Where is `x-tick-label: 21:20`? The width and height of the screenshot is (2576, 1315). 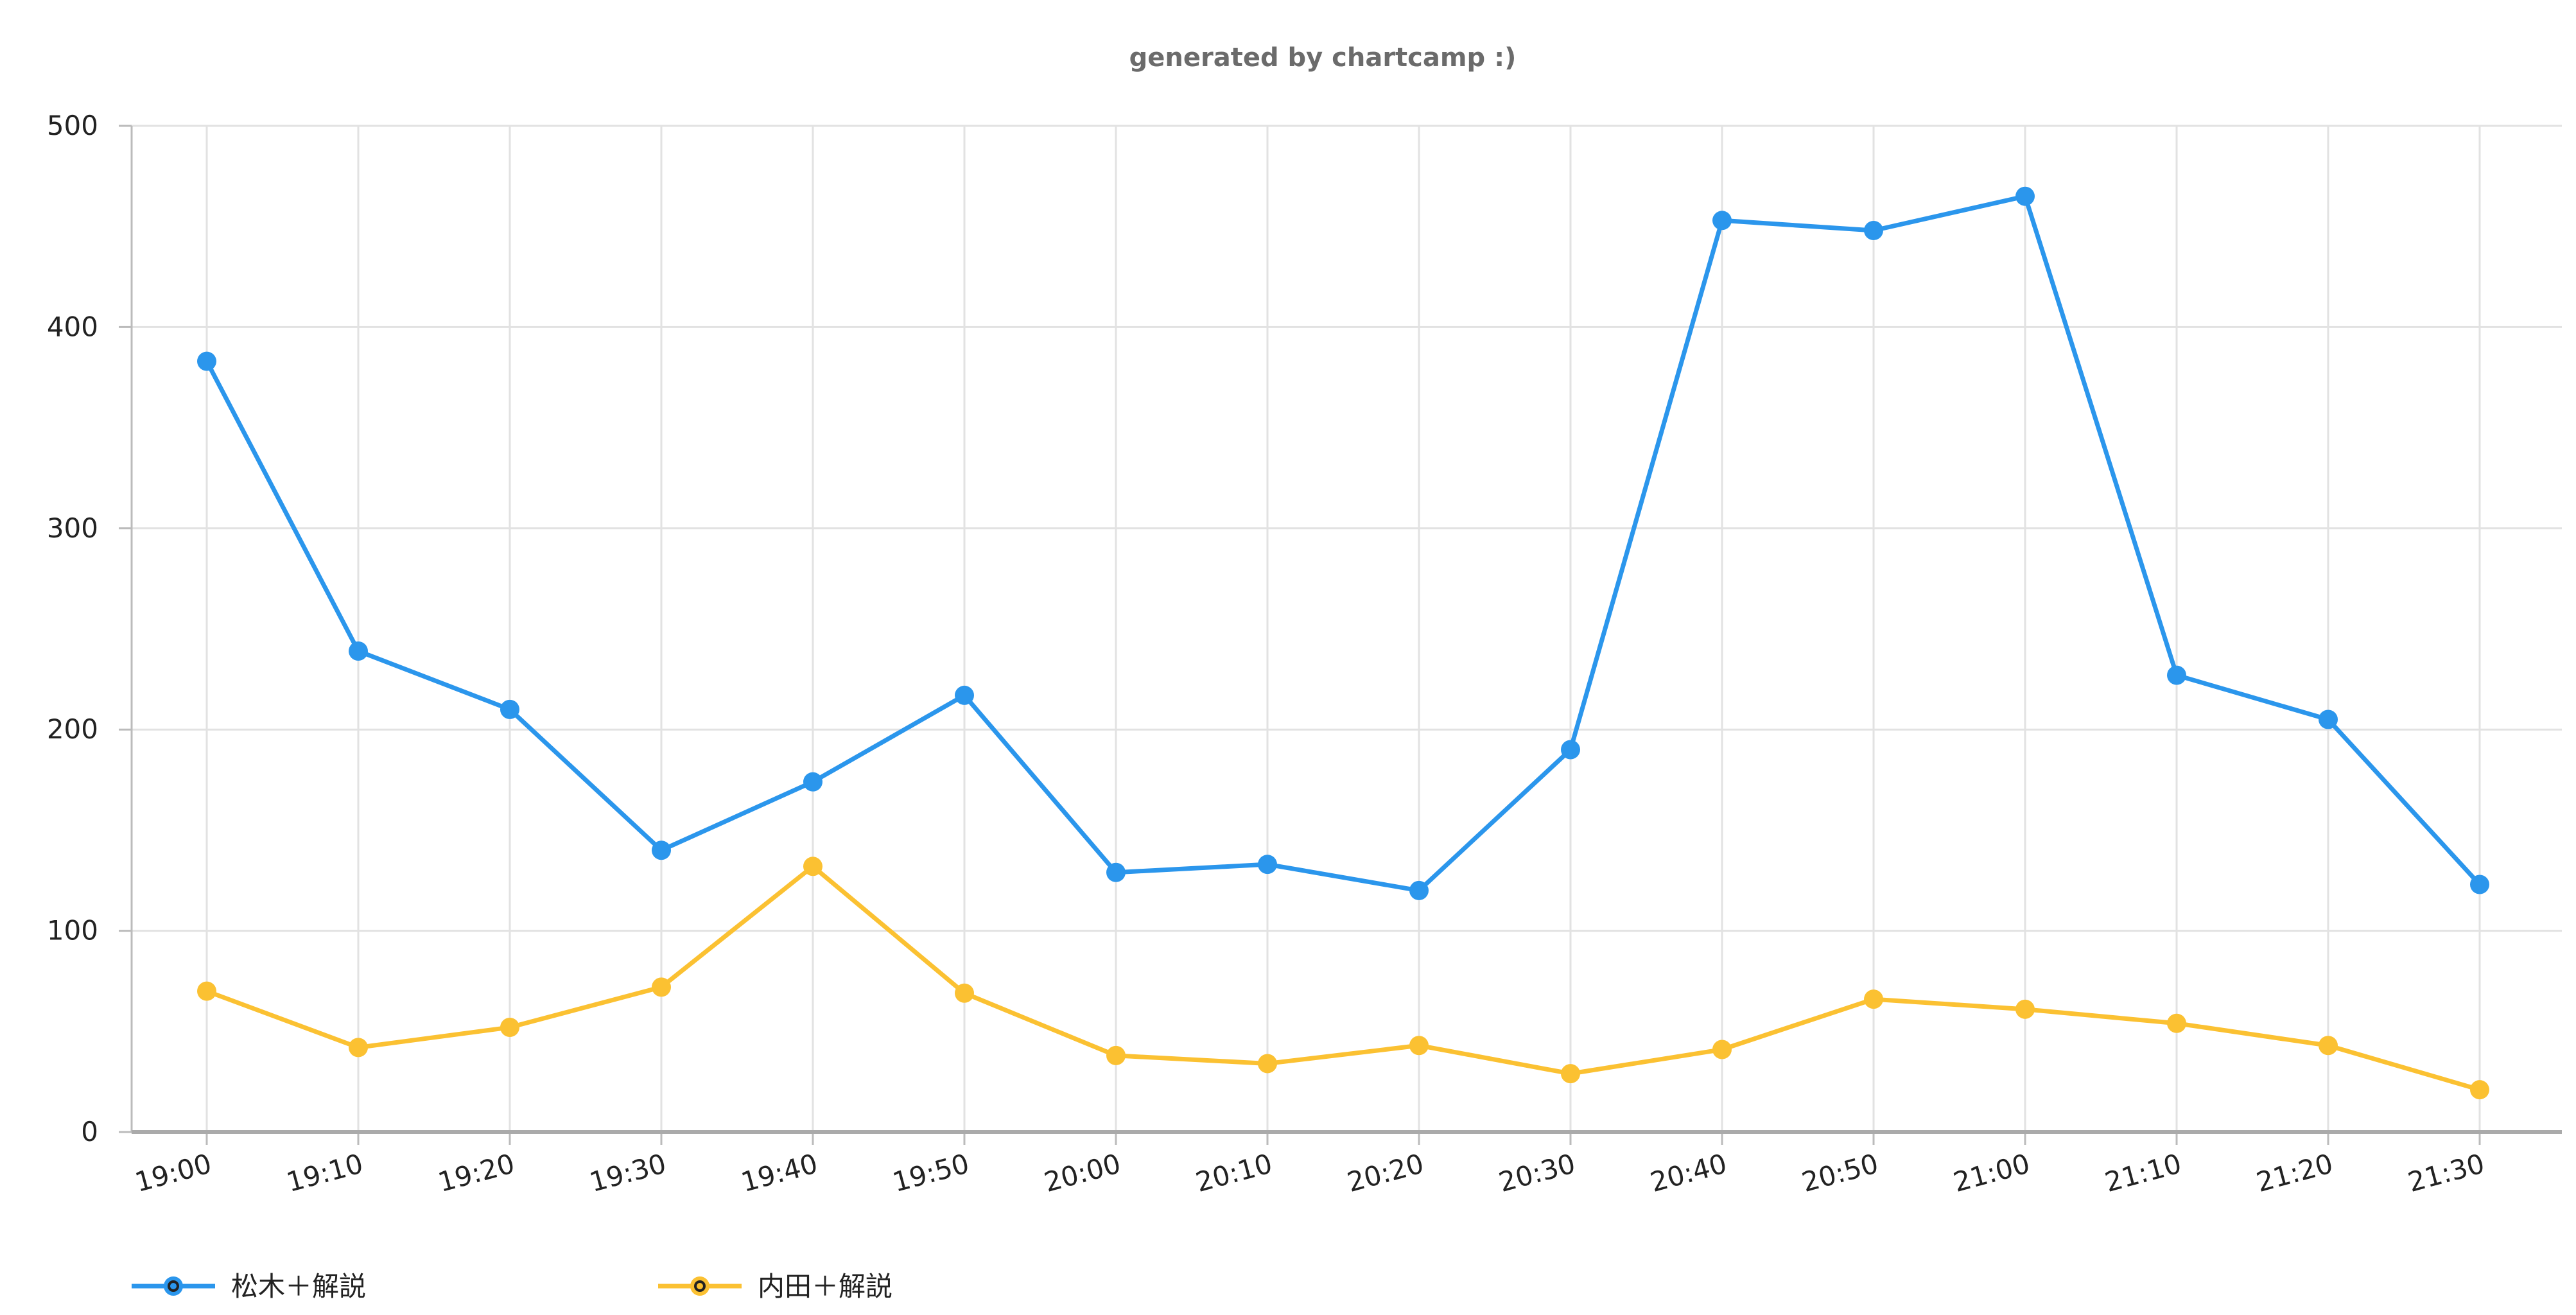
x-tick-label: 21:20 is located at coordinates (2295, 1172).